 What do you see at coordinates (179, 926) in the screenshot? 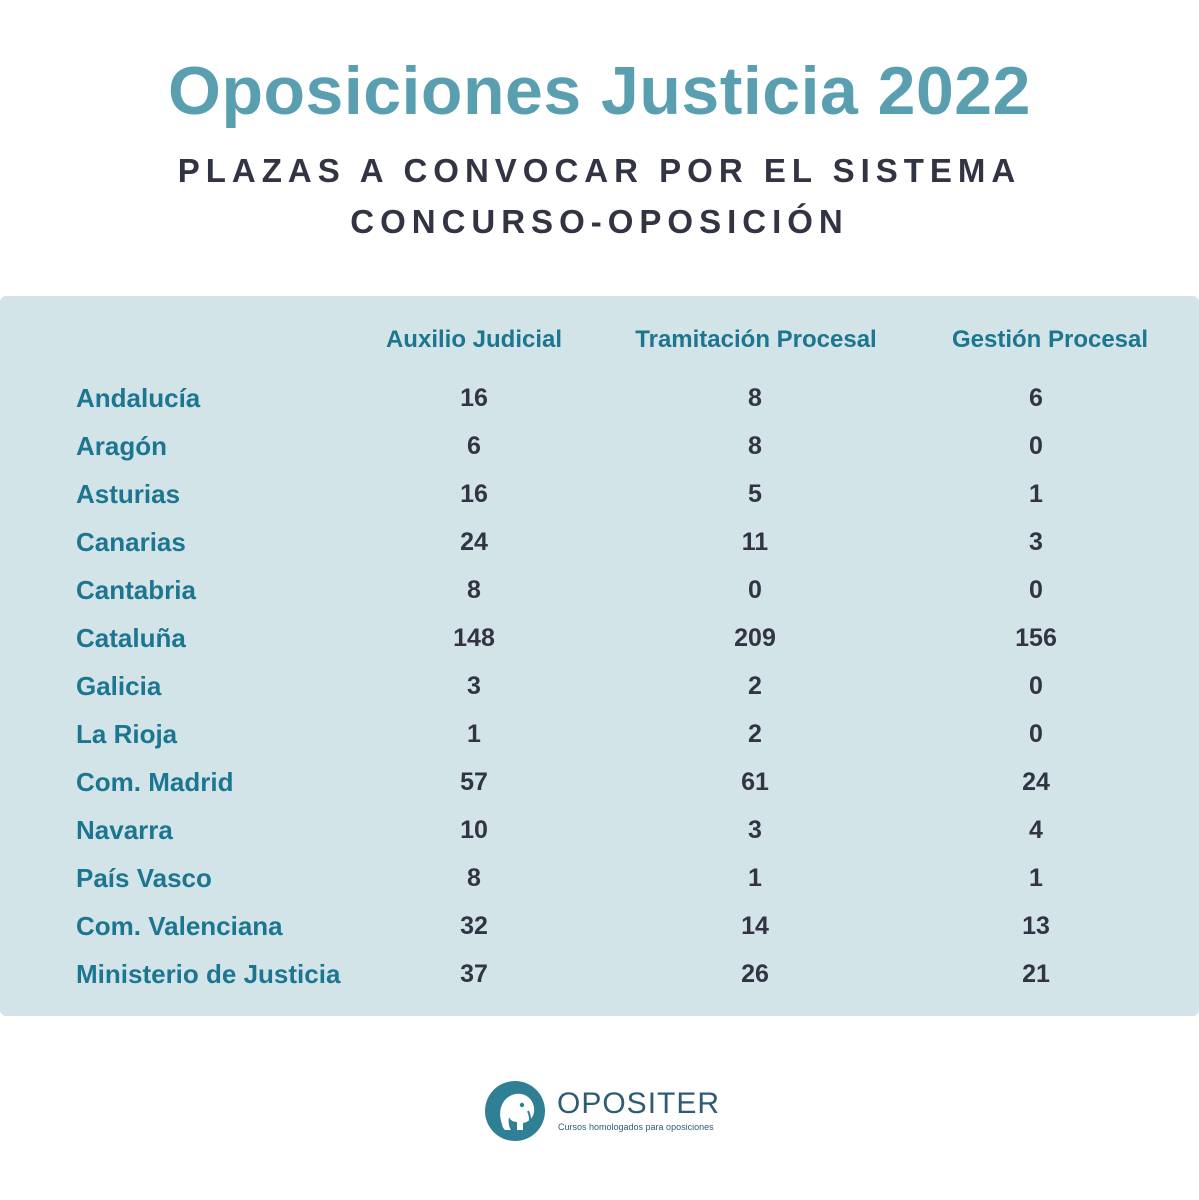
I see `row-label: Com. Valenciana` at bounding box center [179, 926].